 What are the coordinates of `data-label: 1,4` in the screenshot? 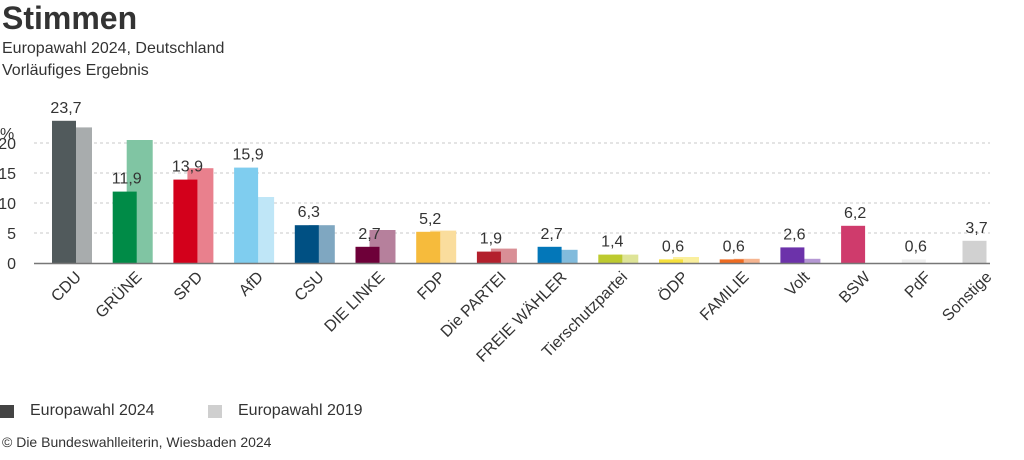 It's located at (612, 242).